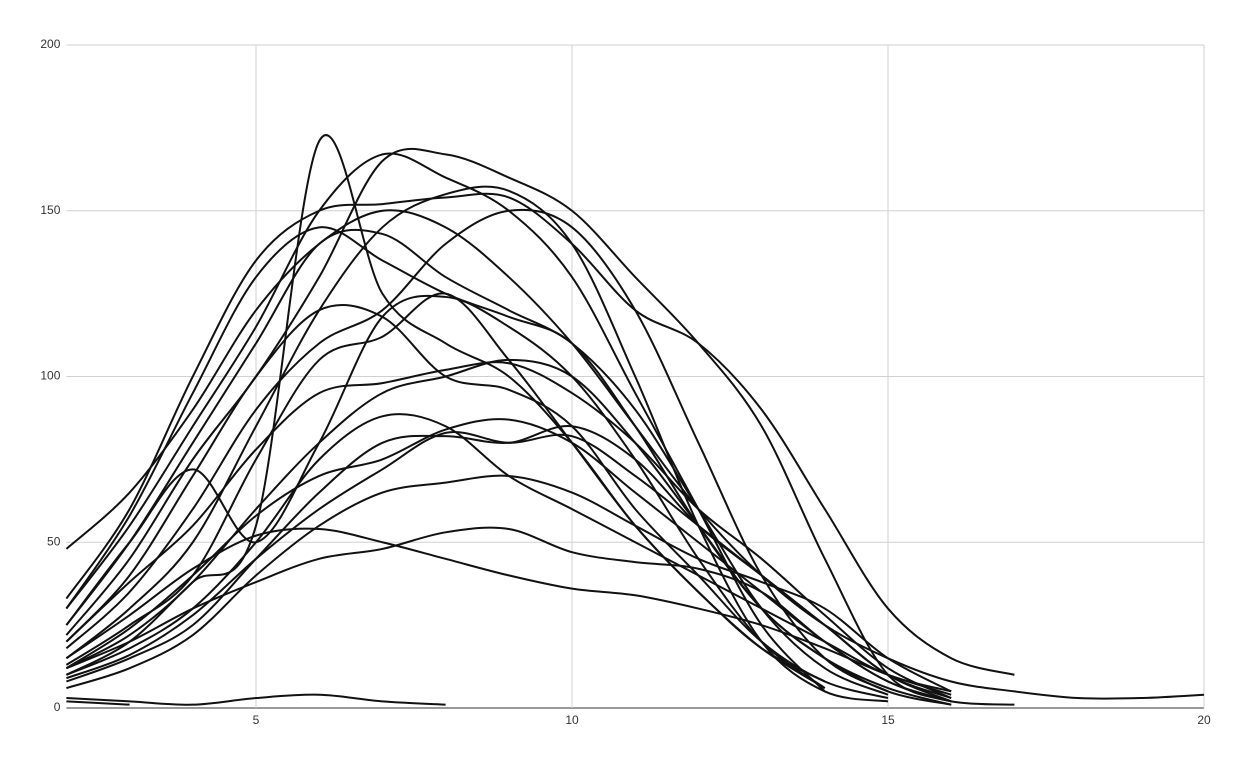 The image size is (1244, 768). I want to click on y-tick-label: 0, so click(57, 707).